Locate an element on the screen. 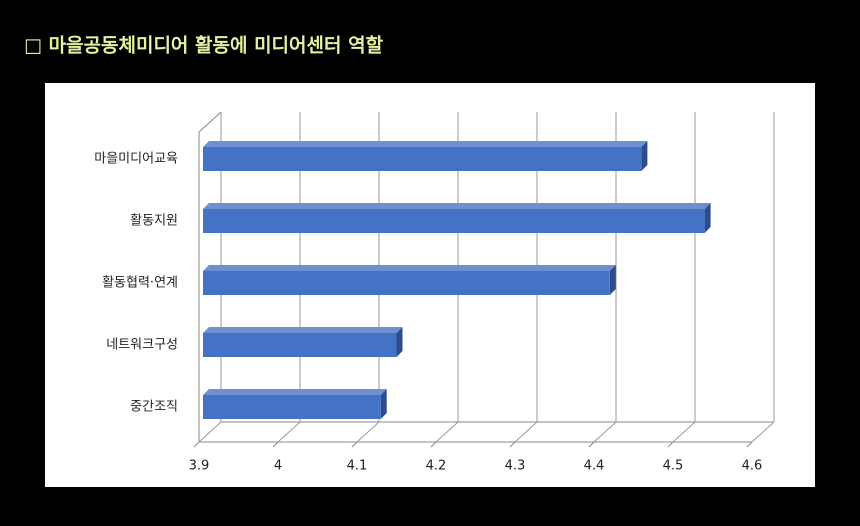 Image resolution: width=860 pixels, height=526 pixels. x-tick-label: 4.4 is located at coordinates (594, 466).